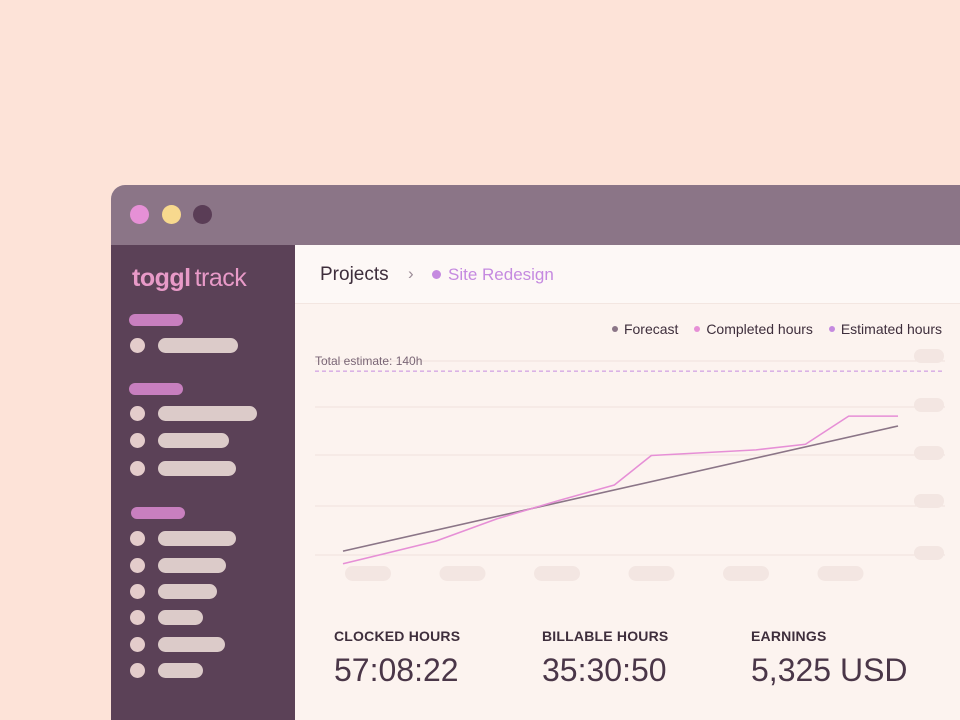 The image size is (960, 720). I want to click on legend-item-estimated: Estimated hours, so click(885, 329).